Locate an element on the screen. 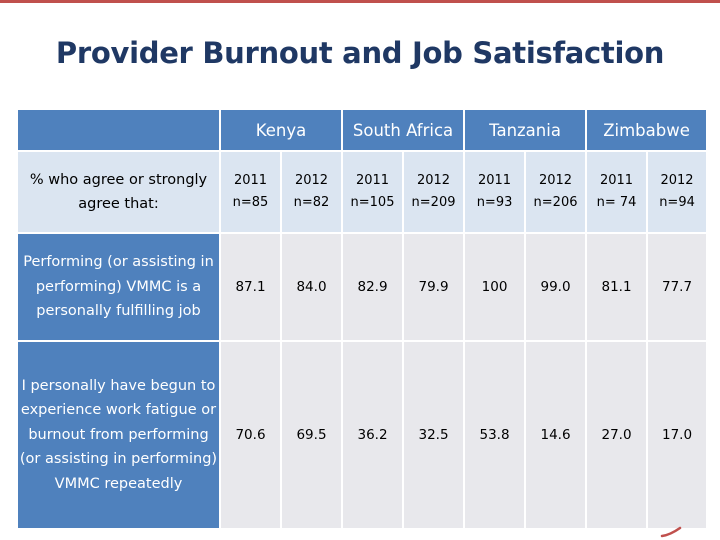  year-cell: 2011 n= 74 is located at coordinates (617, 192).